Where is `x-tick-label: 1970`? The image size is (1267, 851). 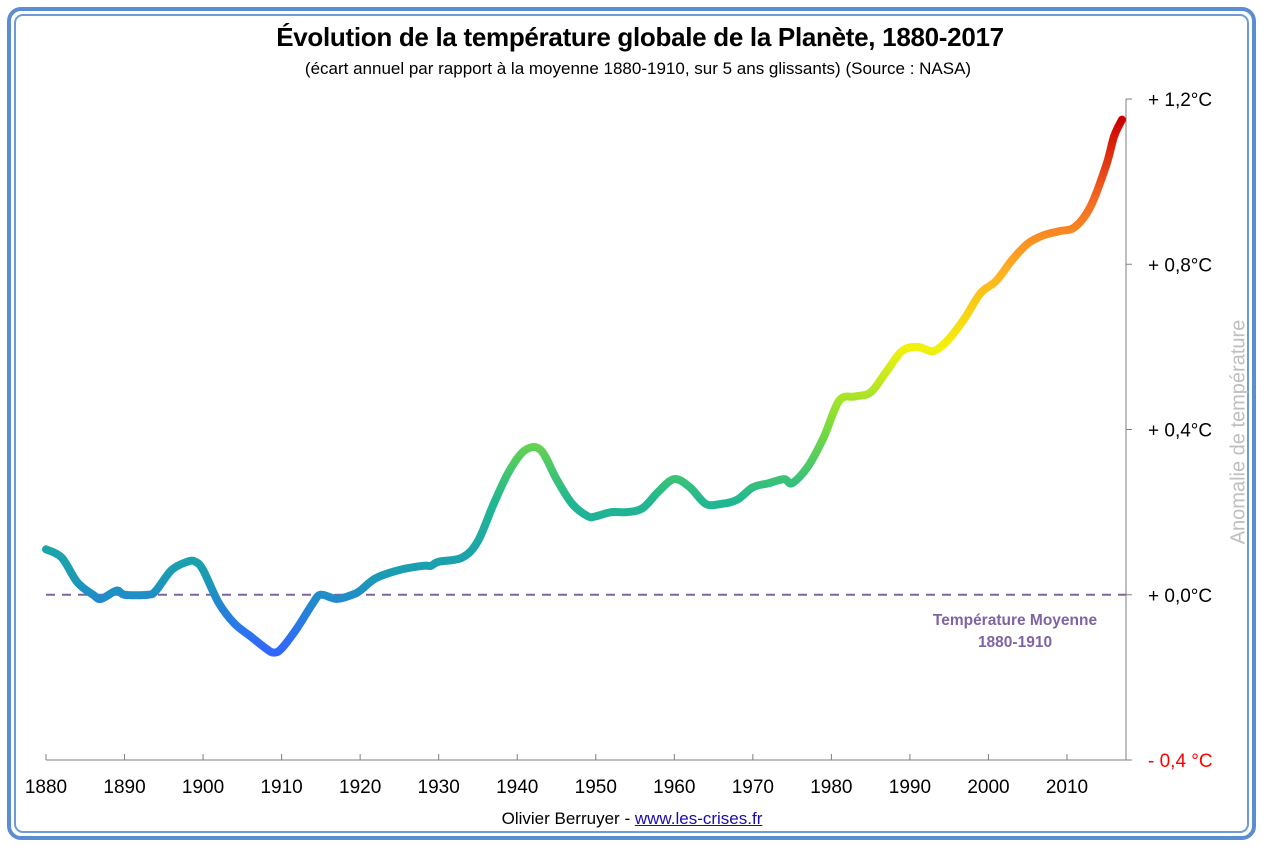
x-tick-label: 1970 is located at coordinates (753, 787).